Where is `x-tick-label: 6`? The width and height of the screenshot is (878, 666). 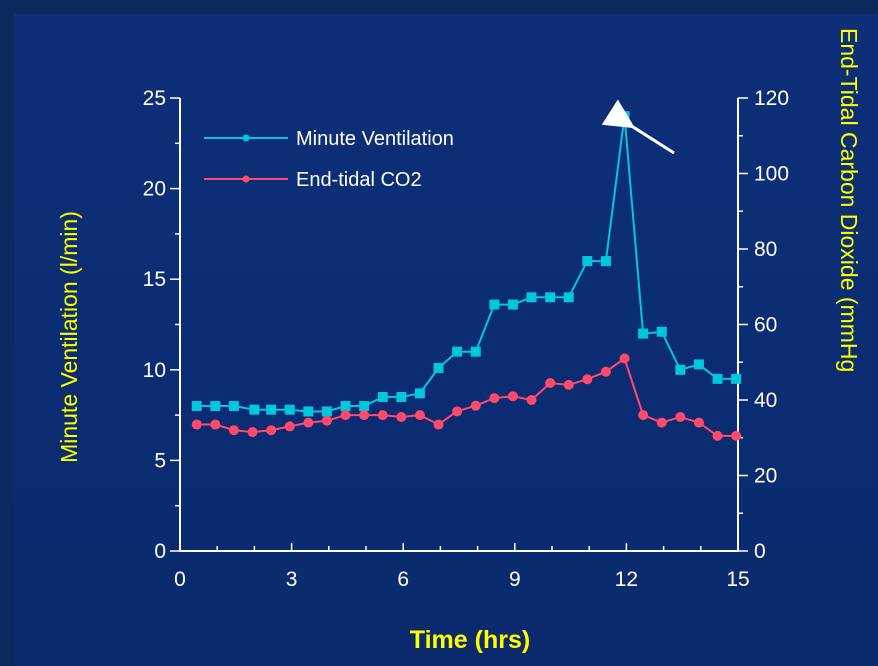 x-tick-label: 6 is located at coordinates (403, 579).